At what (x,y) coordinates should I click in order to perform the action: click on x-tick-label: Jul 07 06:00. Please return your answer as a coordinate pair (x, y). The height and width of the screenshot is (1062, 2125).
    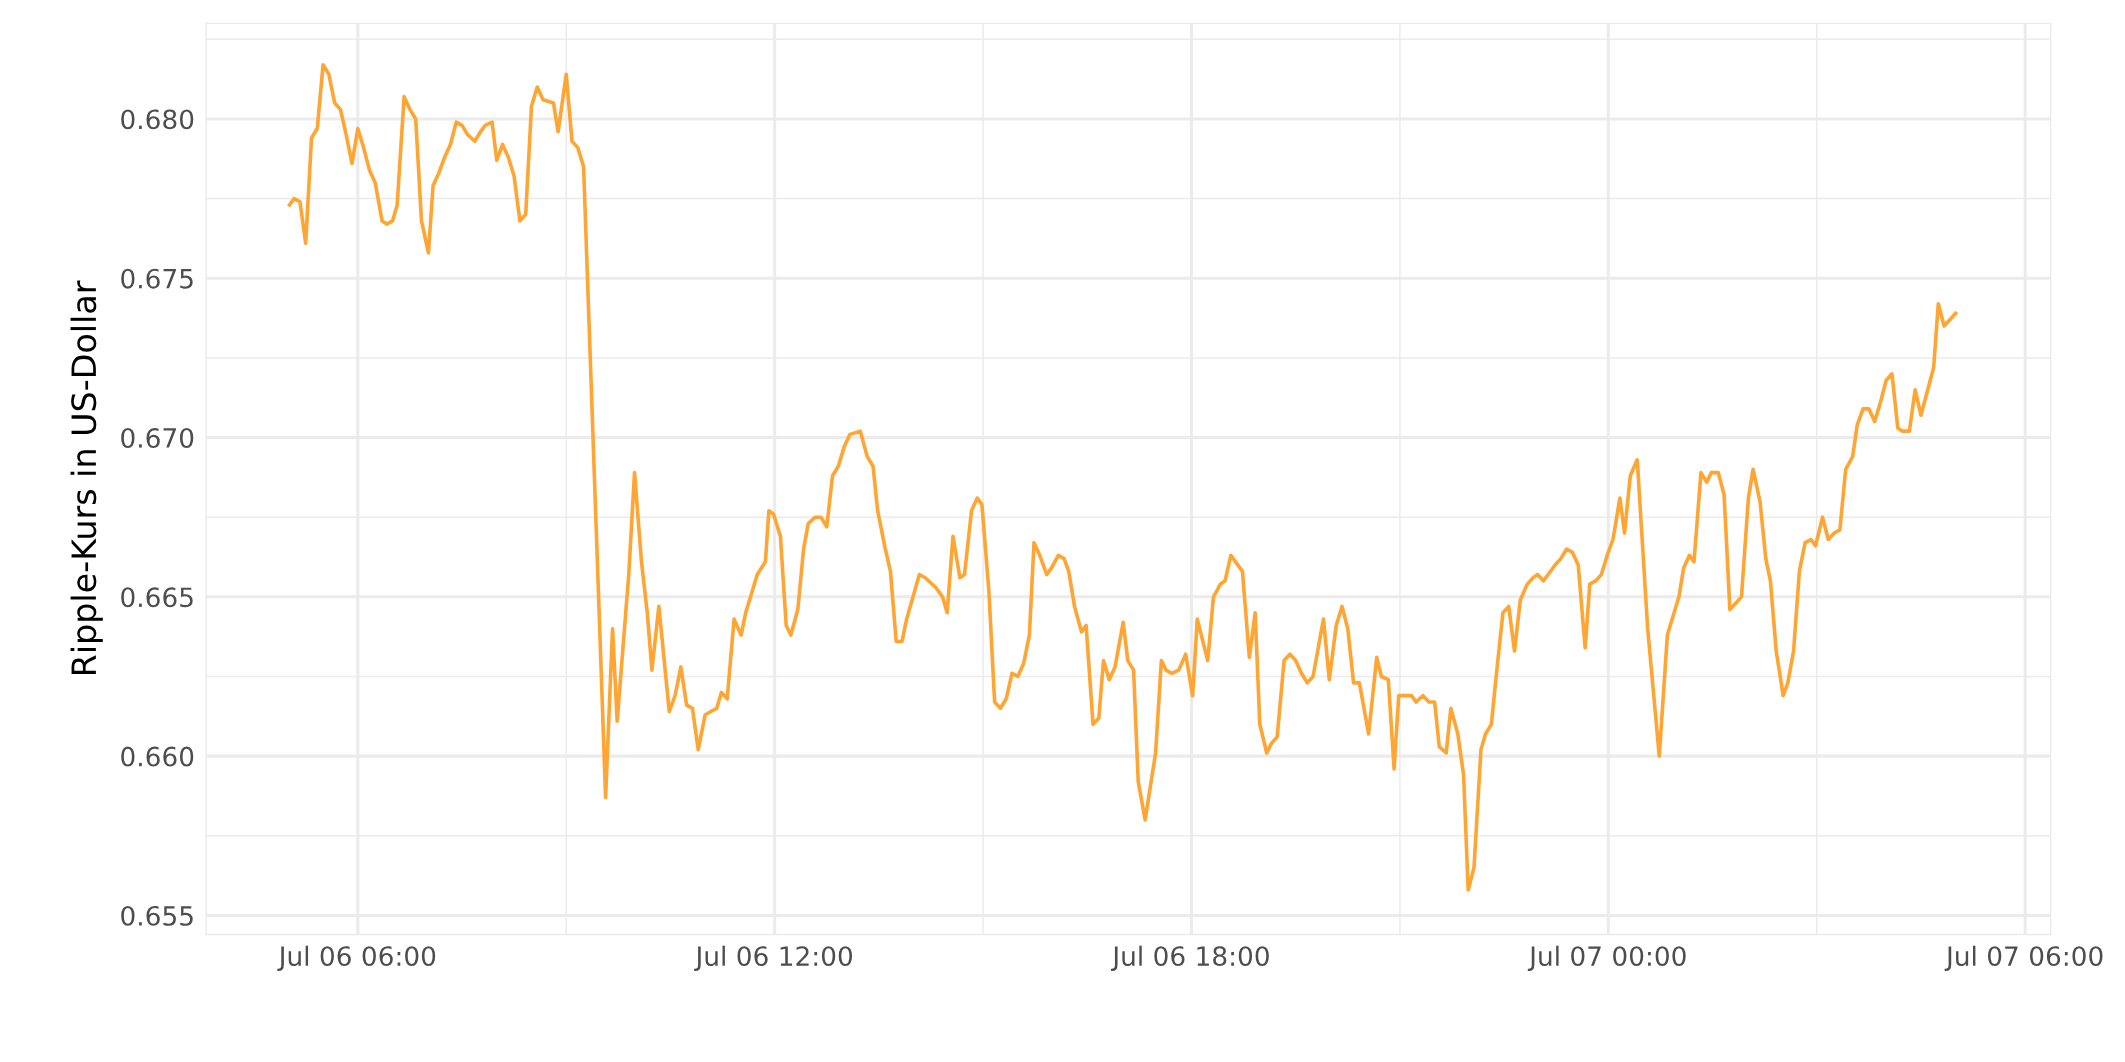
    Looking at the image, I should click on (2023, 958).